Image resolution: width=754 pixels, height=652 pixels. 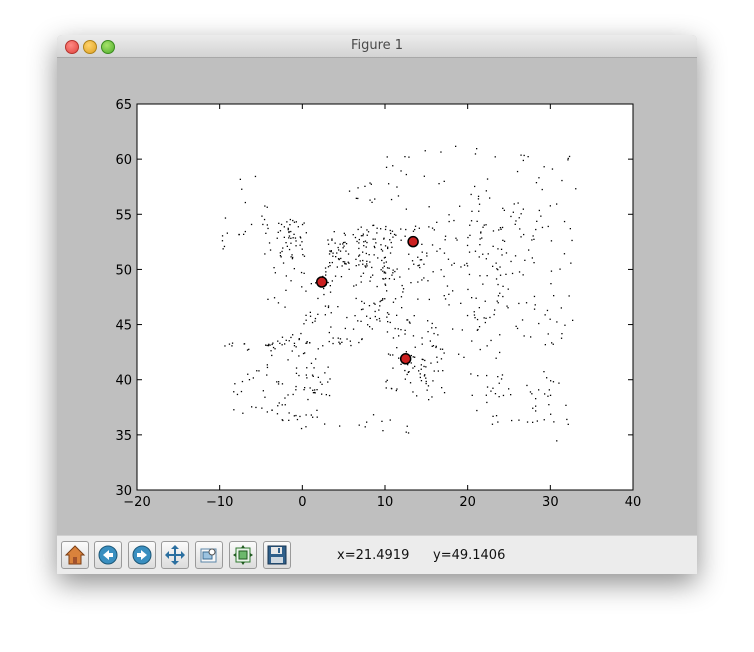 I want to click on minimize-window-button, so click(x=90, y=47).